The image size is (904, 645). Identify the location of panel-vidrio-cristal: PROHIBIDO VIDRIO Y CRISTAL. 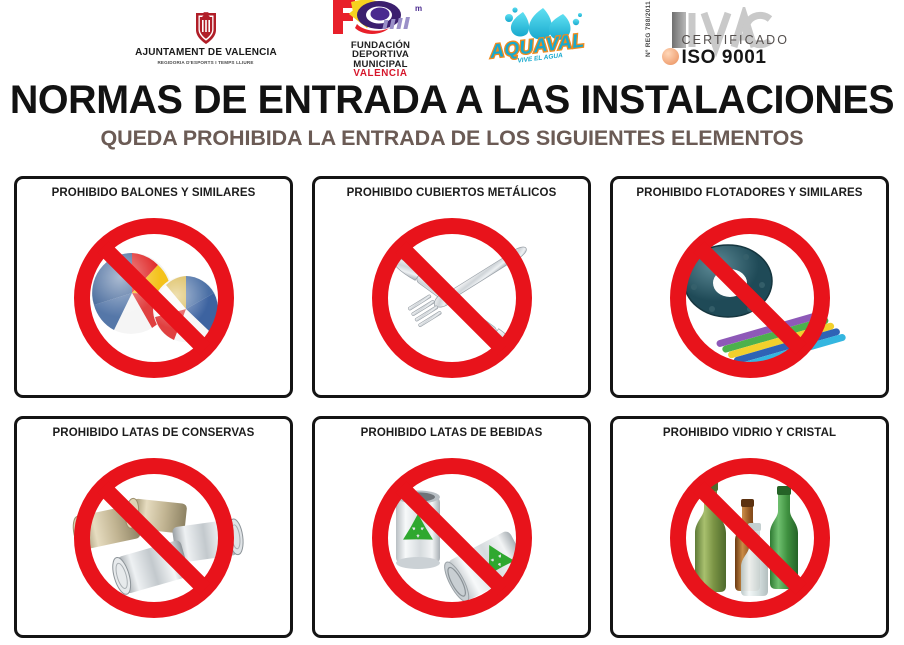
(749, 527).